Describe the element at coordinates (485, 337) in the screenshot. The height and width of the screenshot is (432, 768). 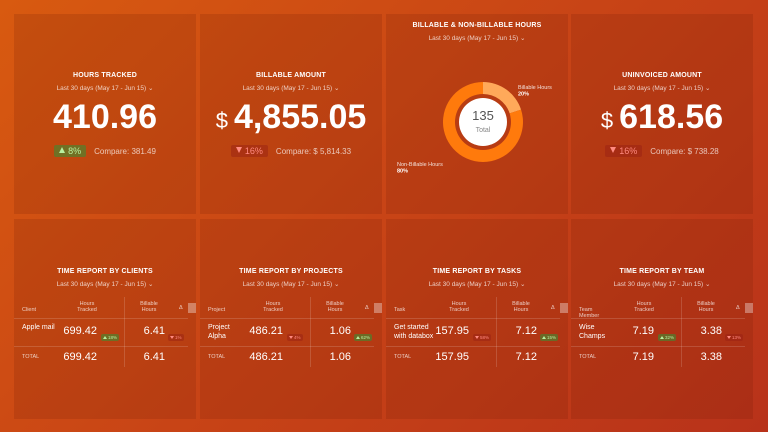
I see `change-value: 58%` at that location.